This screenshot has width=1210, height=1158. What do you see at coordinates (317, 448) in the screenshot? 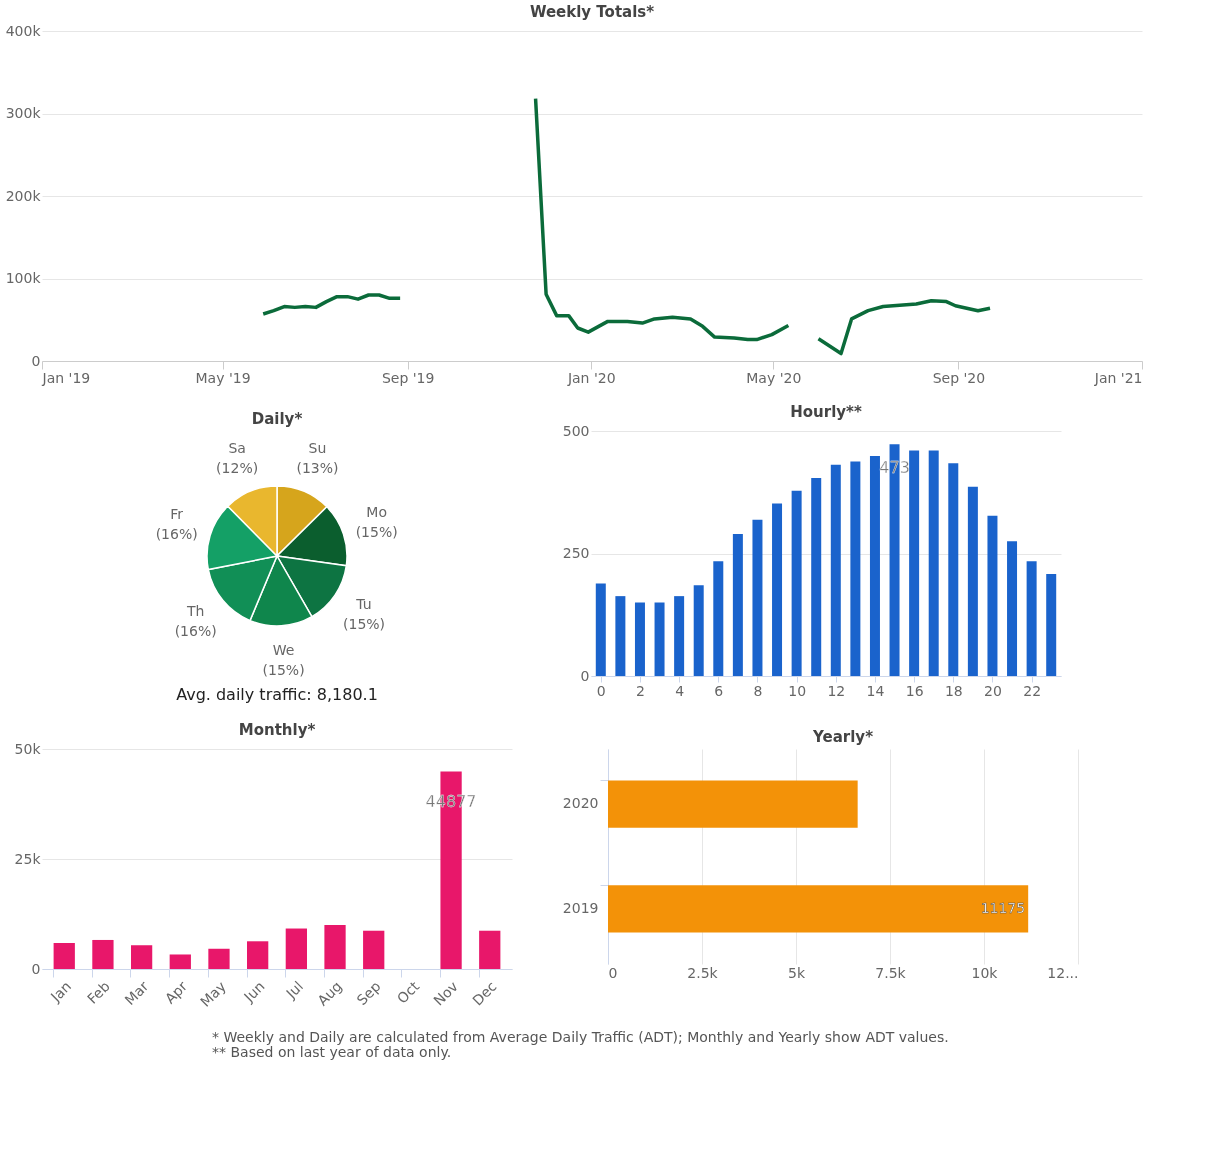
I see `slice-label: Su` at bounding box center [317, 448].